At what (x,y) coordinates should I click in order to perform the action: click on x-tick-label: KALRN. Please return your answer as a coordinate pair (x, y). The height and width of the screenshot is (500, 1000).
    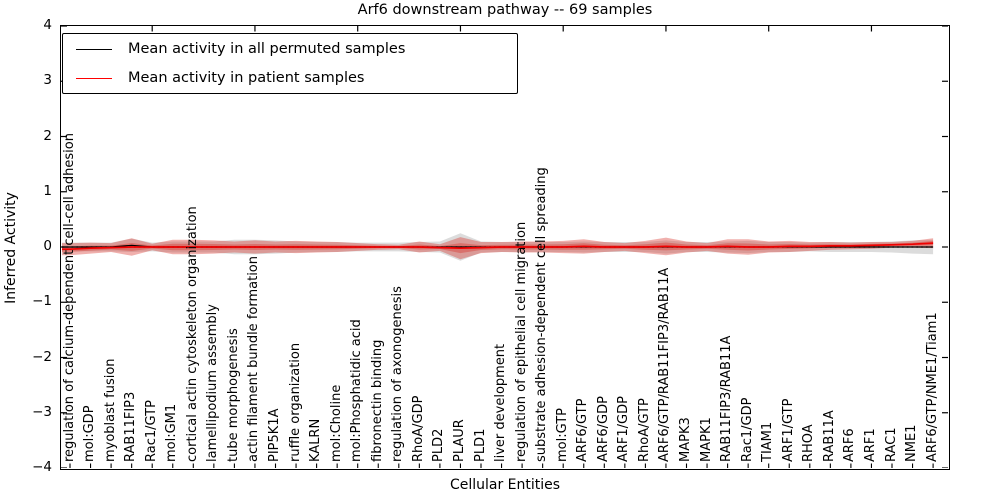
    Looking at the image, I should click on (316, 440).